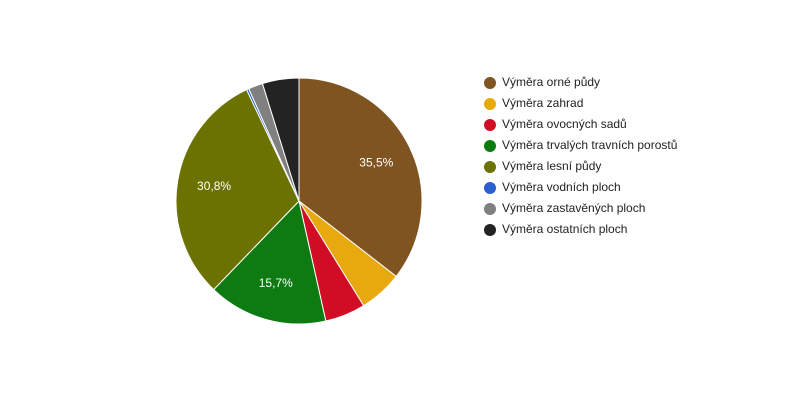 This screenshot has width=800, height=400. Describe the element at coordinates (376, 162) in the screenshot. I see `value-label: 35,5%` at that location.